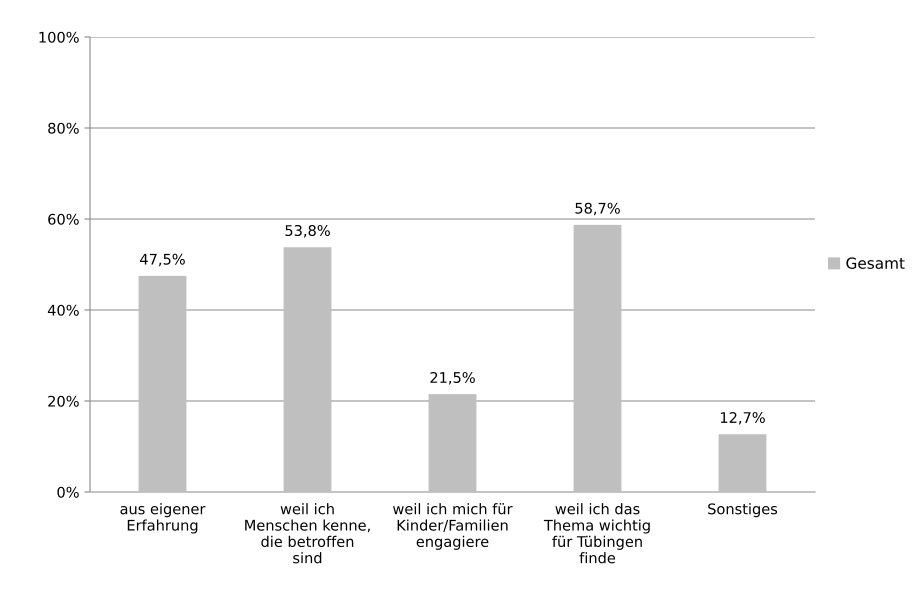  Describe the element at coordinates (63, 310) in the screenshot. I see `y-tick-label: 40%` at that location.